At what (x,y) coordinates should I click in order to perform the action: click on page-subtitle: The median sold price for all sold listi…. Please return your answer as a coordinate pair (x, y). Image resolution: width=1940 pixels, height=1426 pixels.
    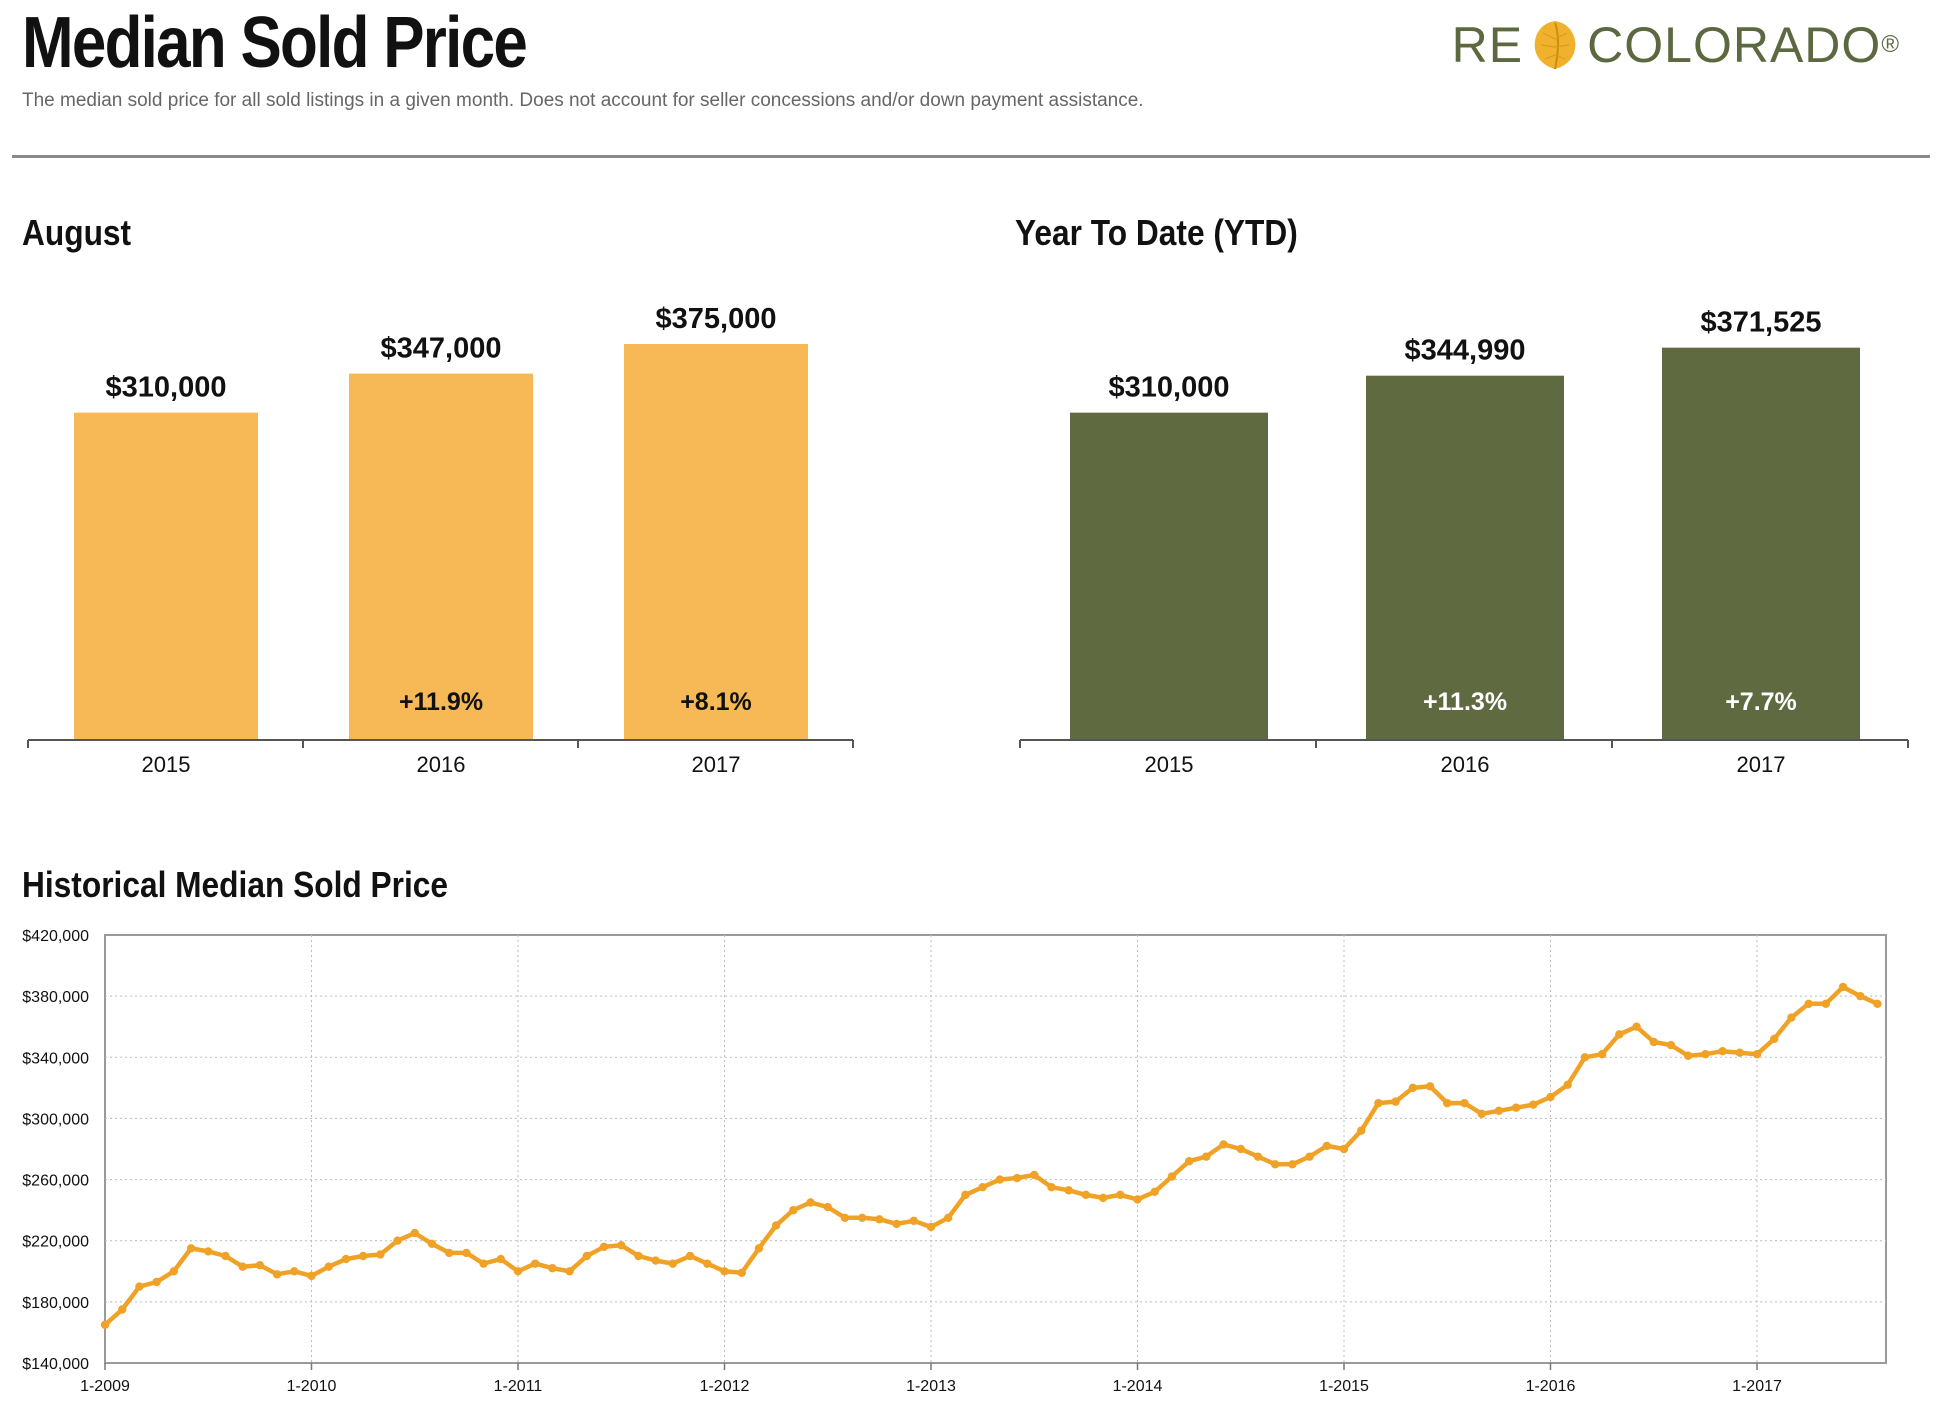
    Looking at the image, I should click on (583, 100).